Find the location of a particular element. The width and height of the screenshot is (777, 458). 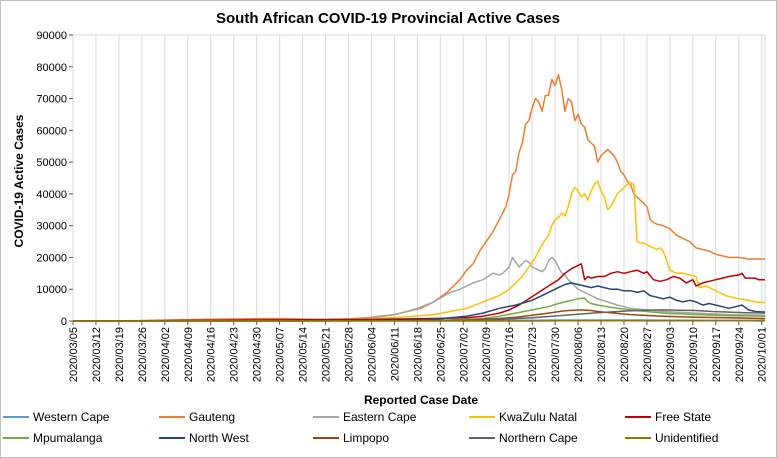

legend-label-eastern-cape: Eastern Cape is located at coordinates (380, 417).